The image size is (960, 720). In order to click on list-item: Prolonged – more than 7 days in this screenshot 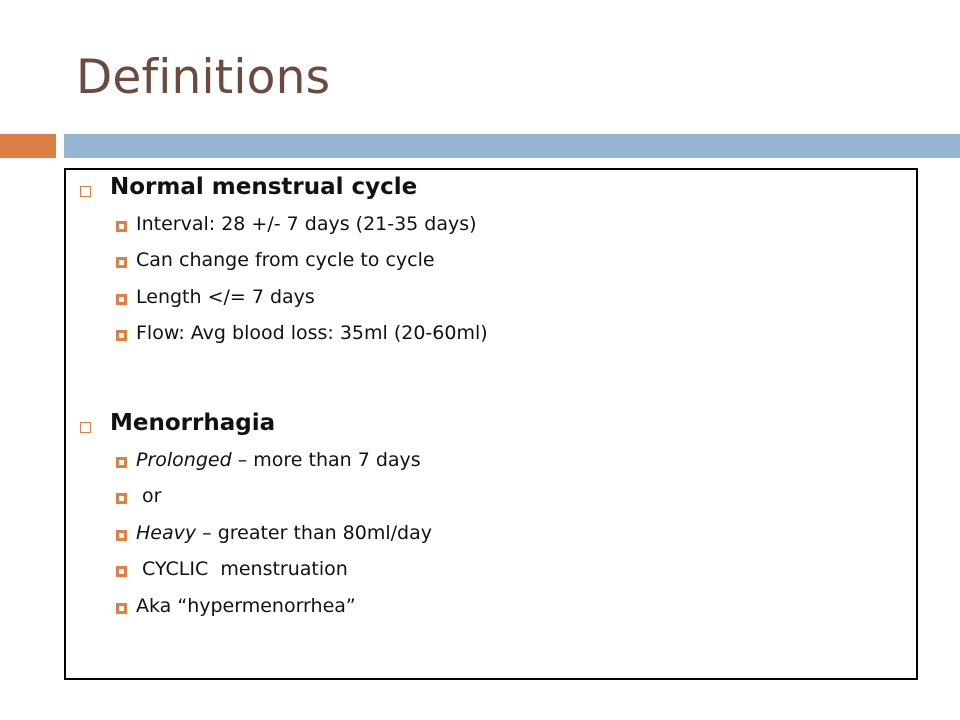, I will do `click(491, 466)`.